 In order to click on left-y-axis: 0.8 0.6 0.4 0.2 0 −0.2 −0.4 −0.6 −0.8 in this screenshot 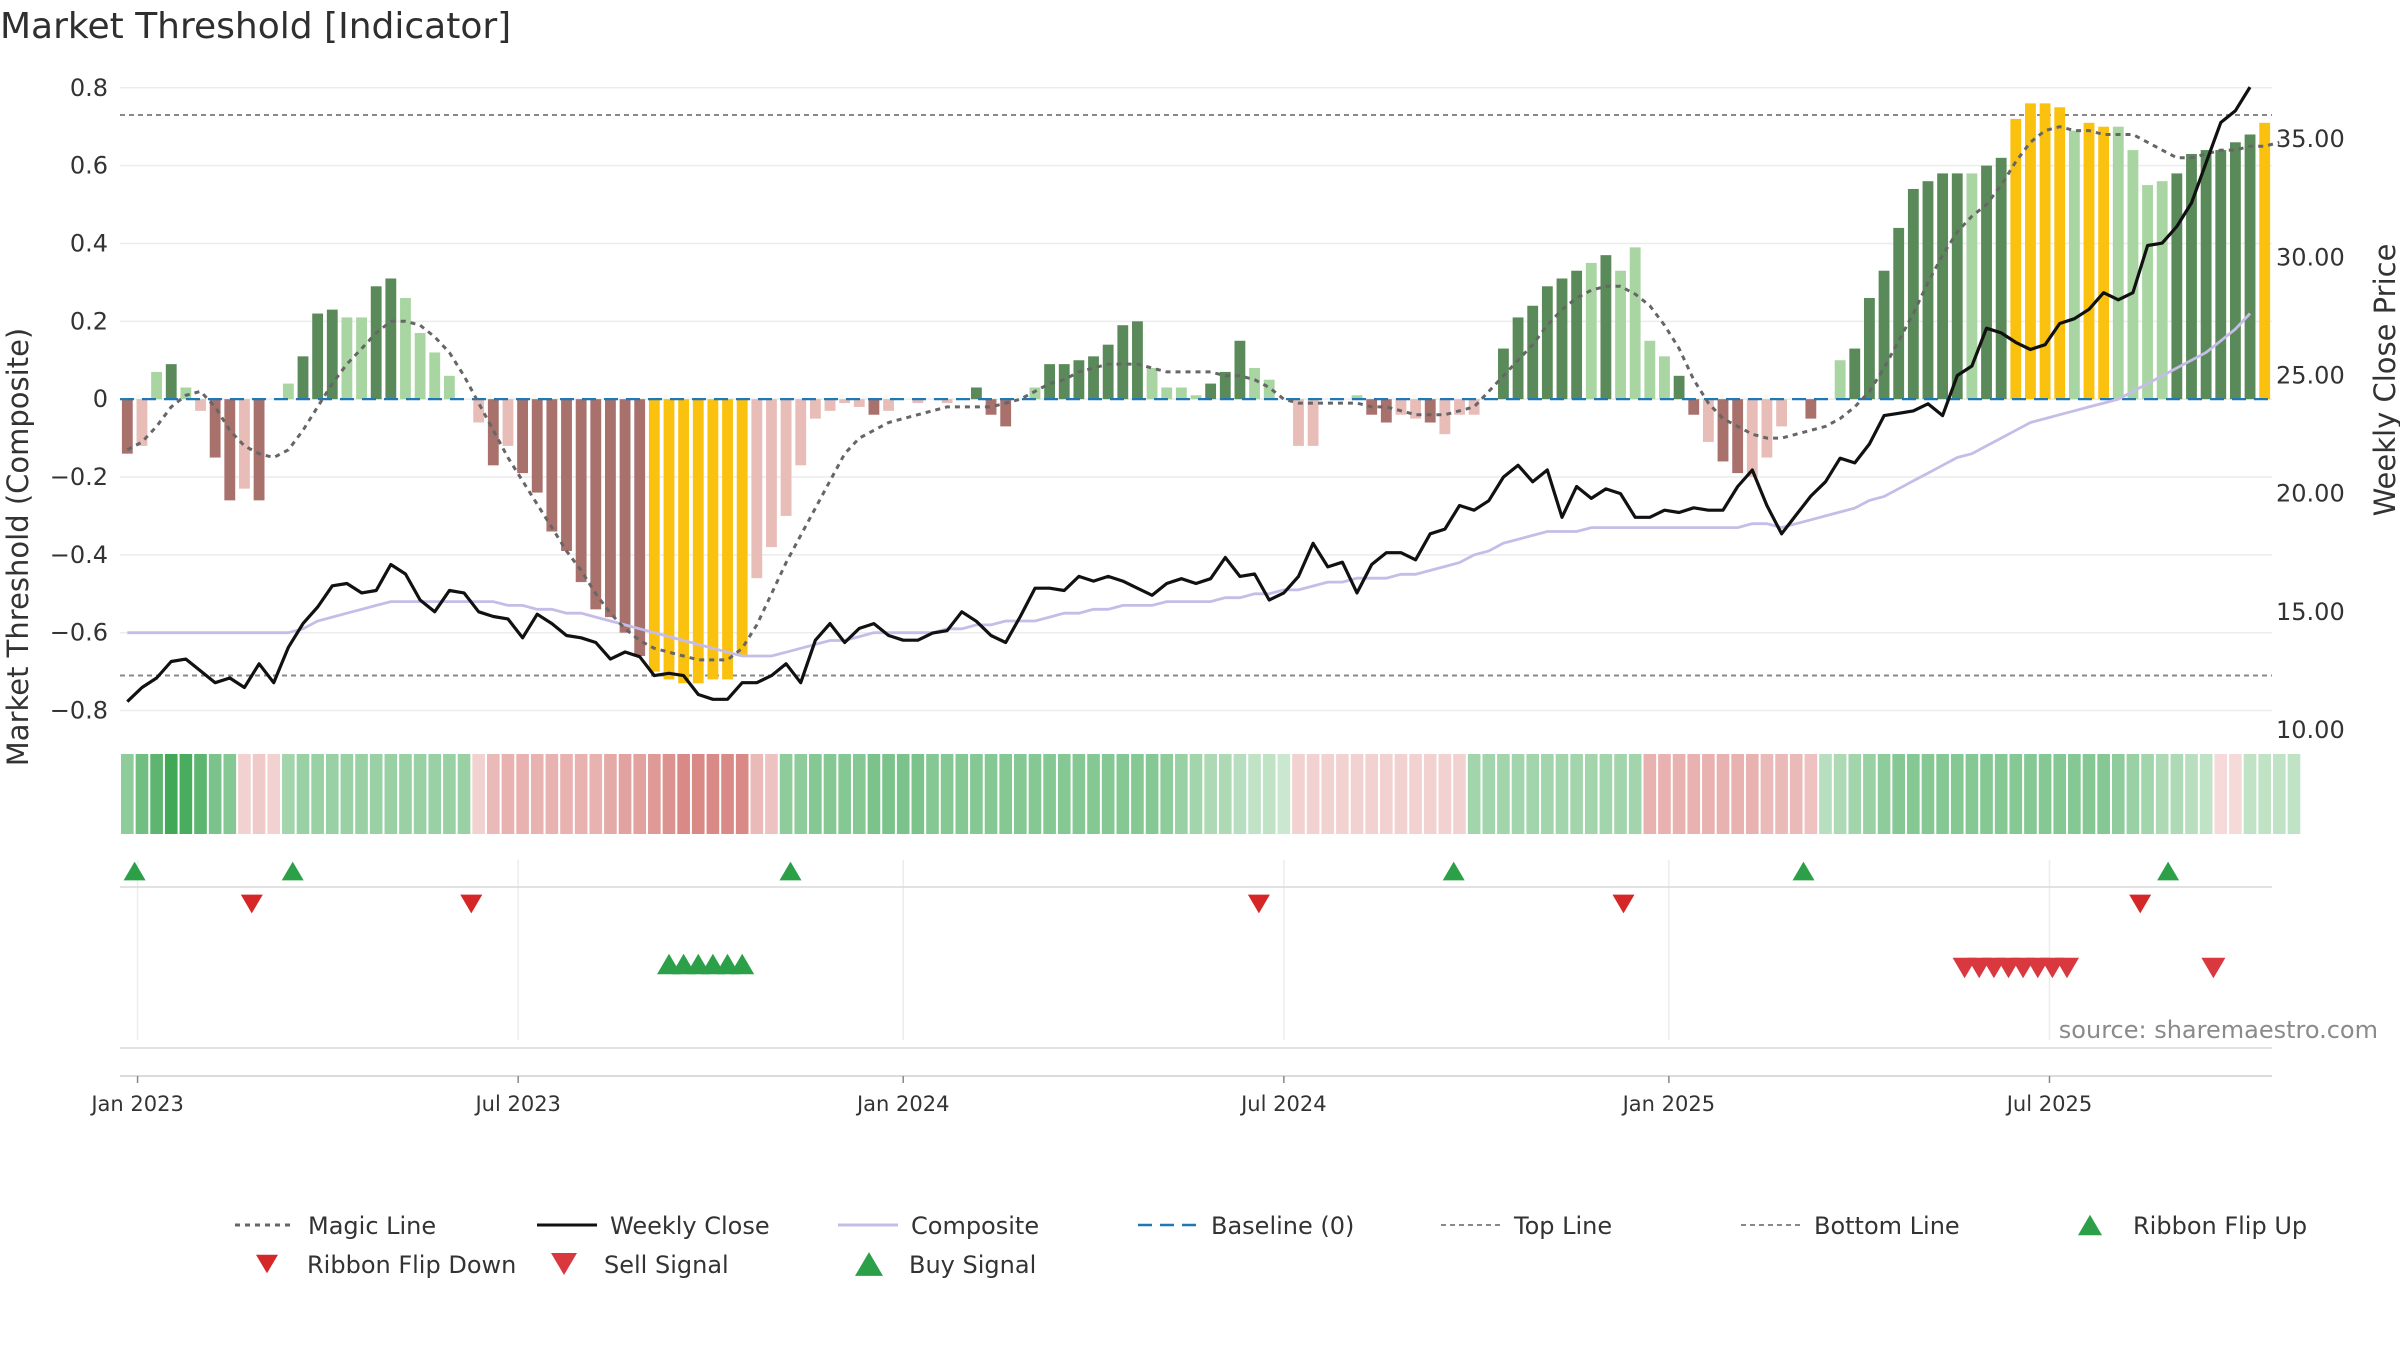, I will do `click(79, 399)`.